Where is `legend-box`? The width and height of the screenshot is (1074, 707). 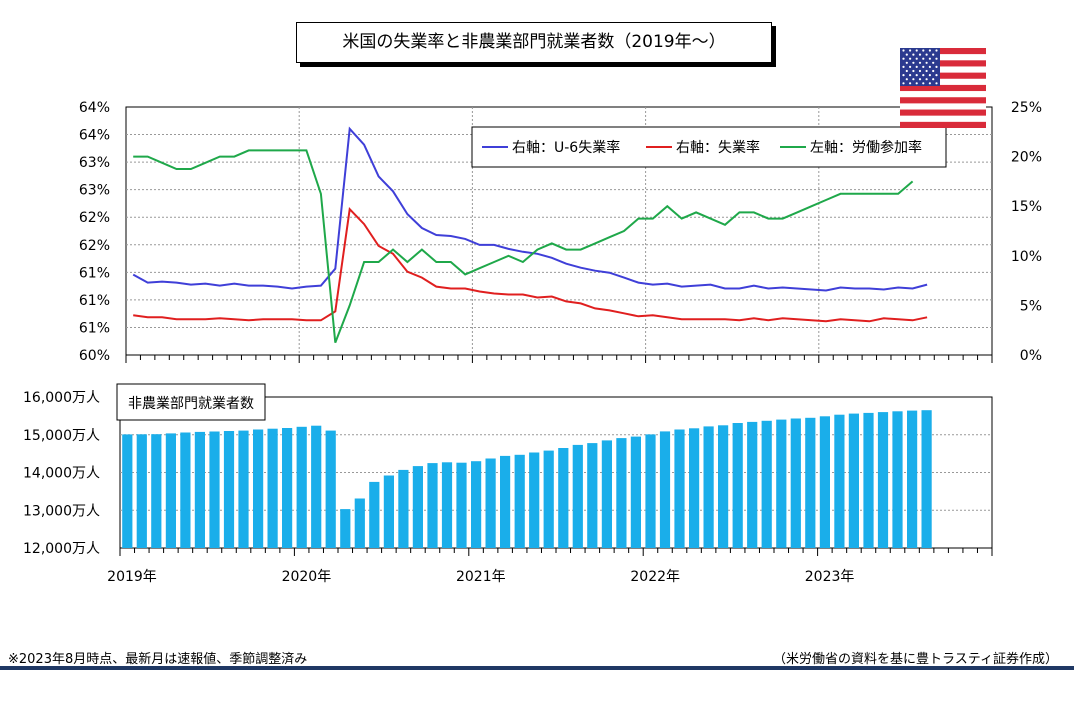
legend-box is located at coordinates (709, 147).